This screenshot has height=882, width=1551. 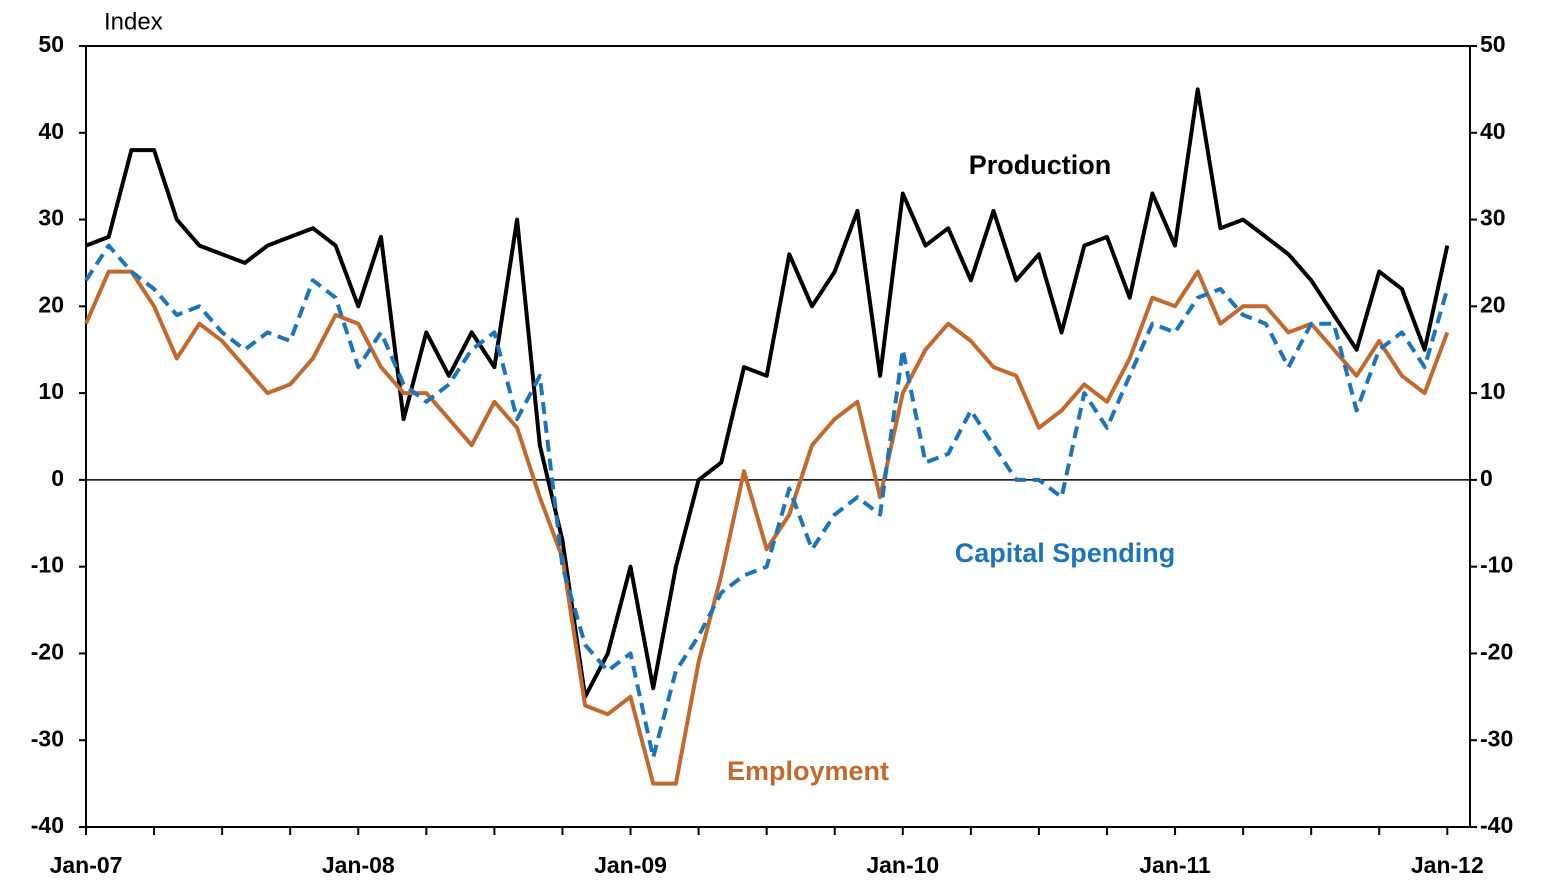 I want to click on y-tick-label: 50, so click(x=51, y=44).